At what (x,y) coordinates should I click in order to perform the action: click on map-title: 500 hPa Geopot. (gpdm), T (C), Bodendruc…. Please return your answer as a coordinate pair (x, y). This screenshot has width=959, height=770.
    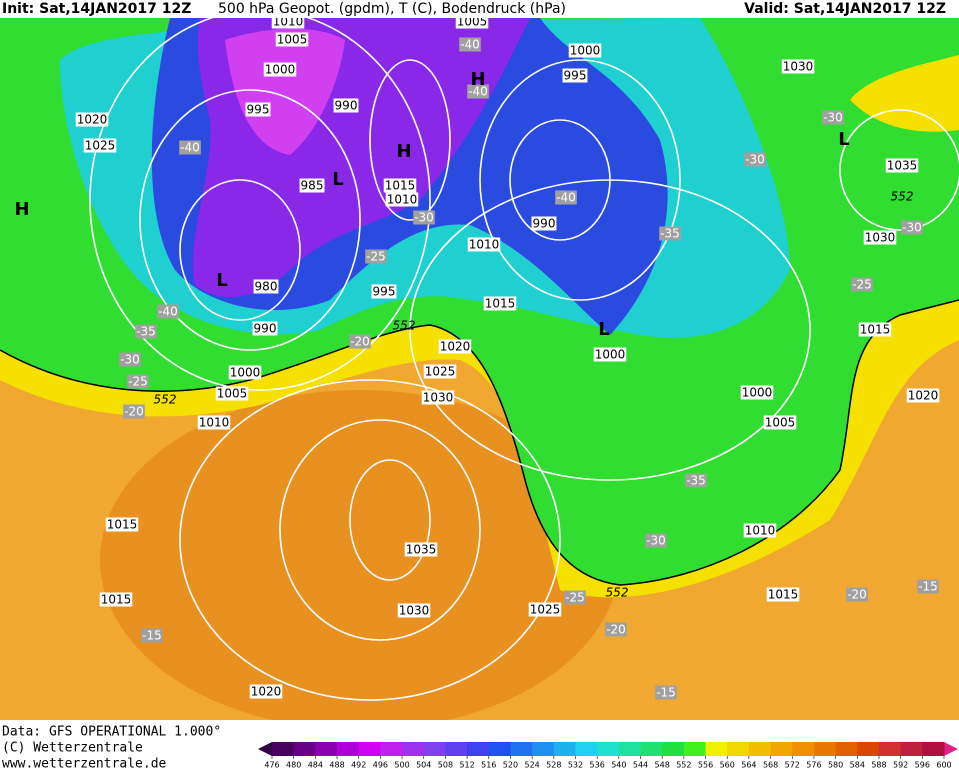
    Looking at the image, I should click on (392, 9).